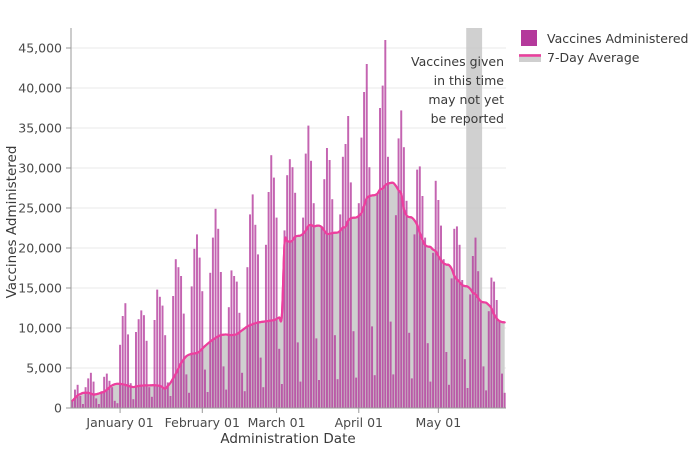 The height and width of the screenshot is (450, 700). Describe the element at coordinates (529, 38) in the screenshot. I see `legend-swatch-bar` at that location.